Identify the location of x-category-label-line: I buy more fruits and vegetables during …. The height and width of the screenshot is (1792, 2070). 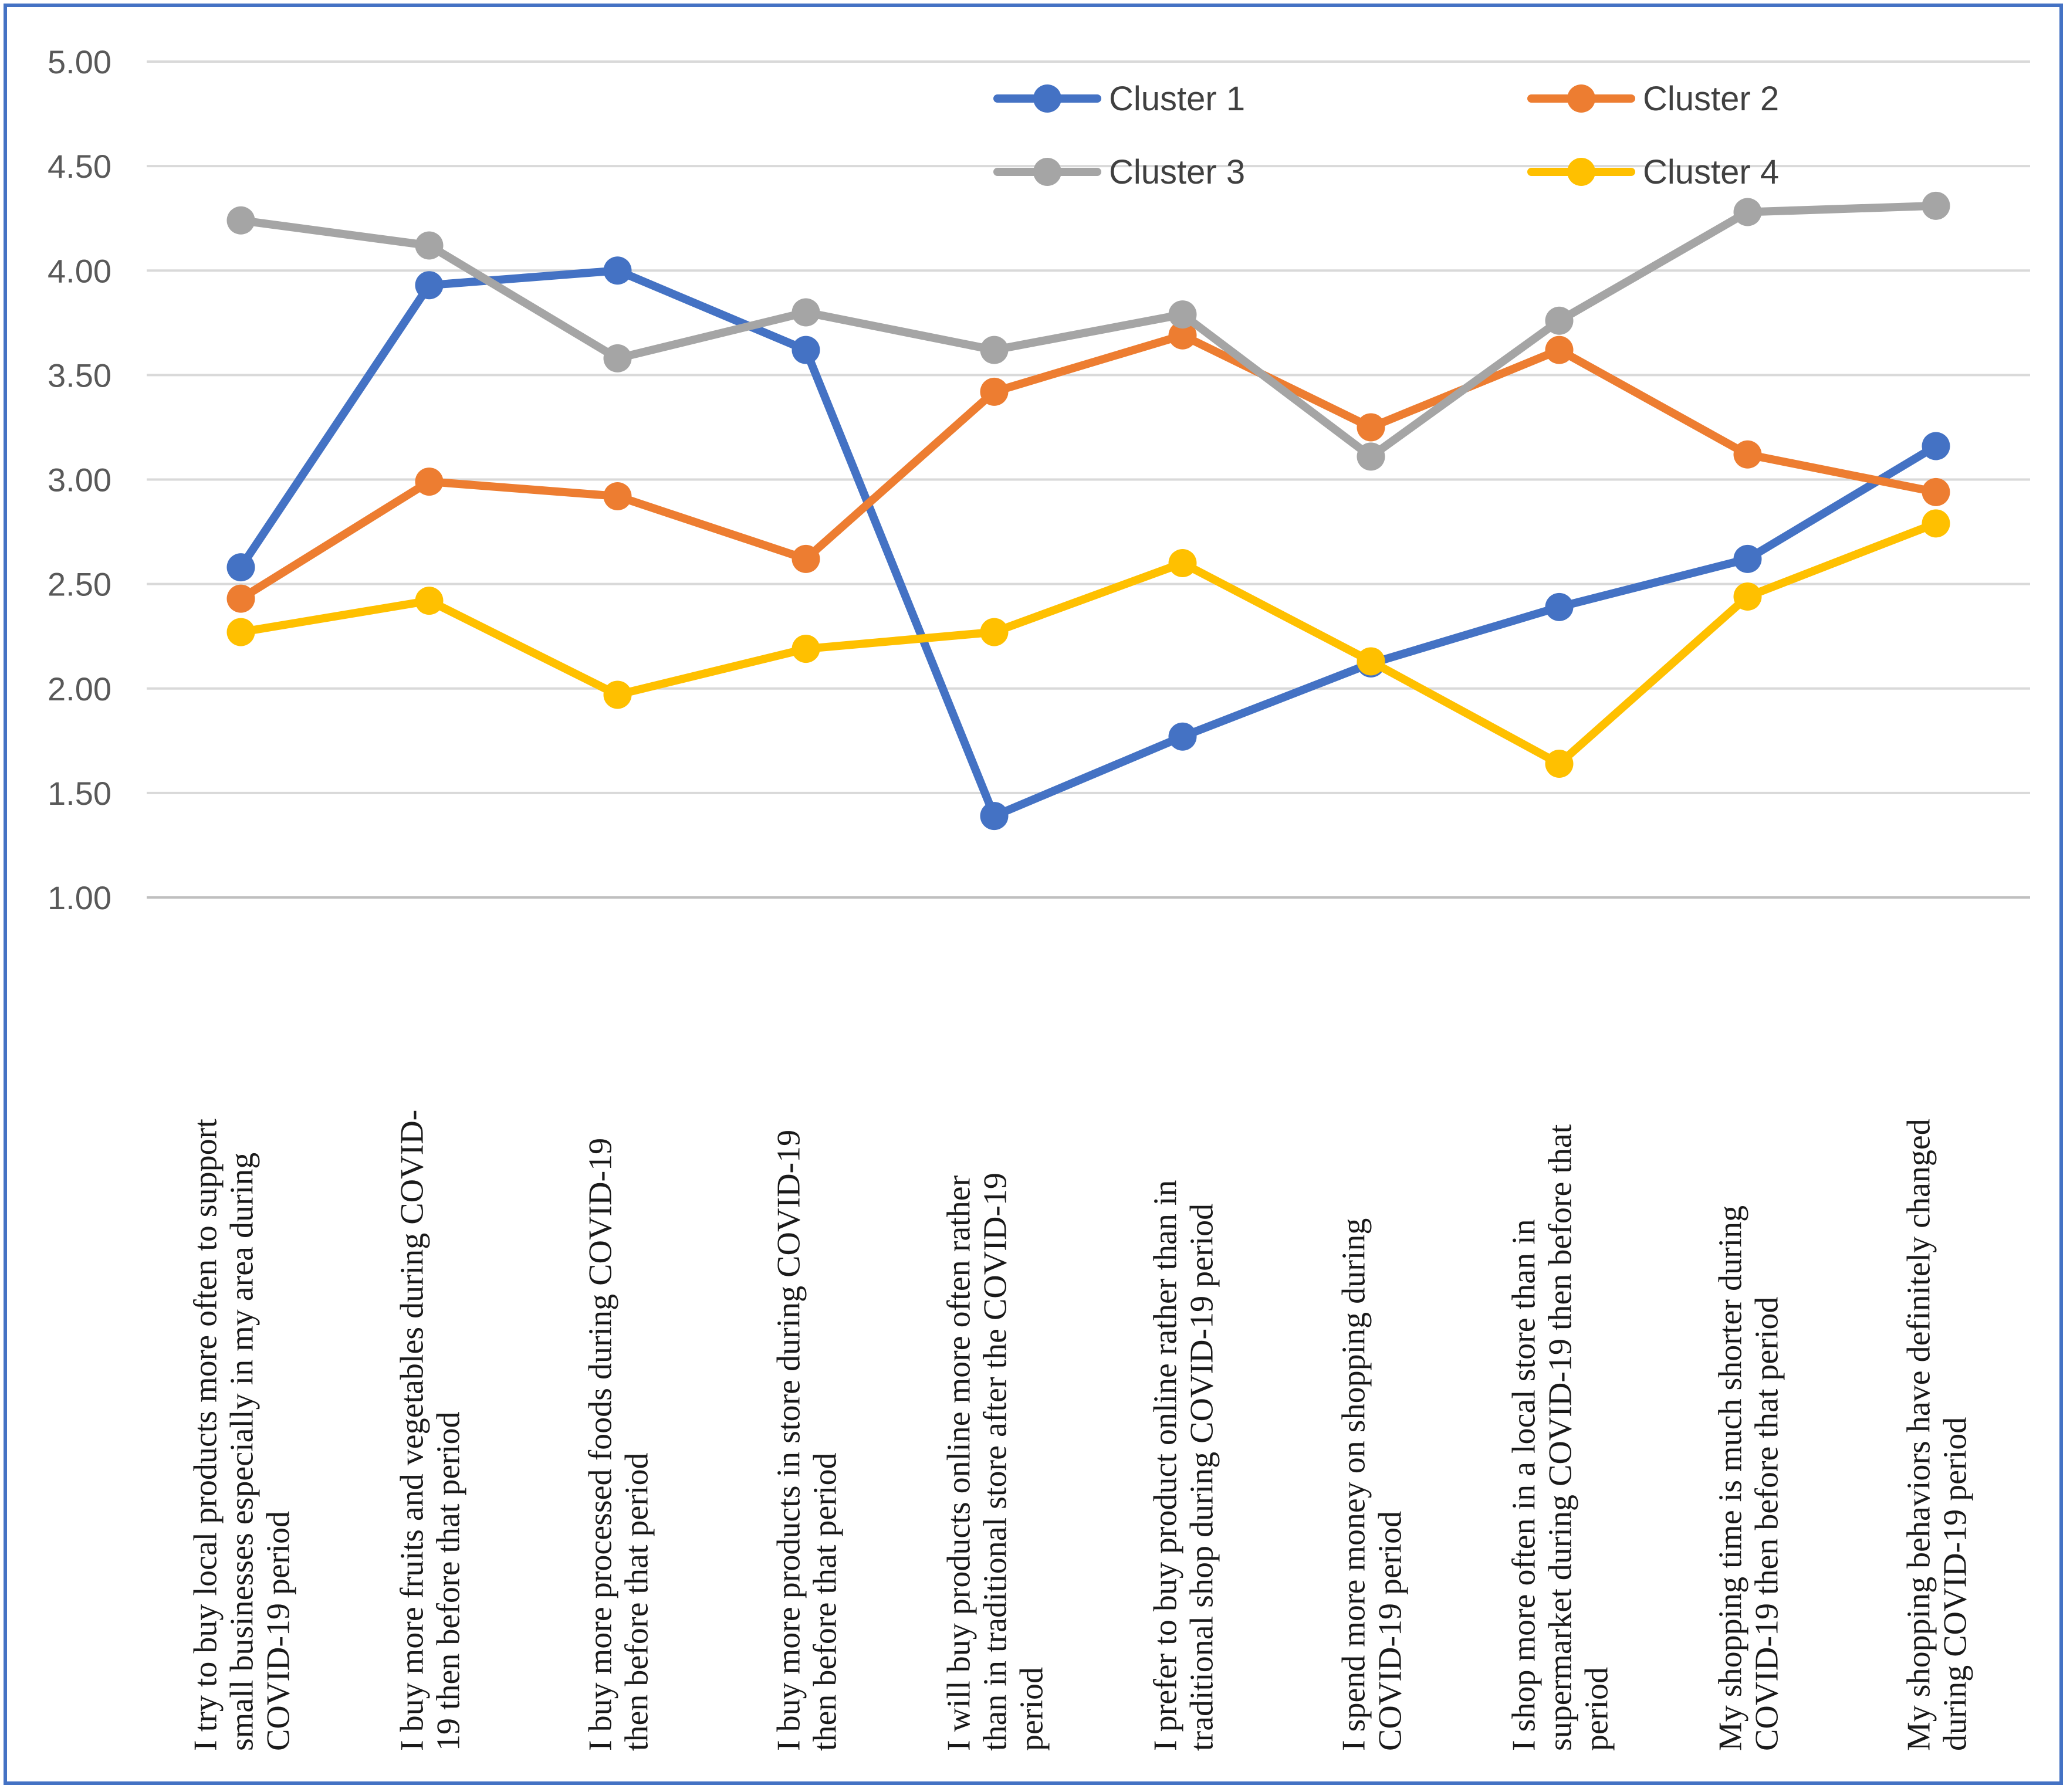
(412, 1430).